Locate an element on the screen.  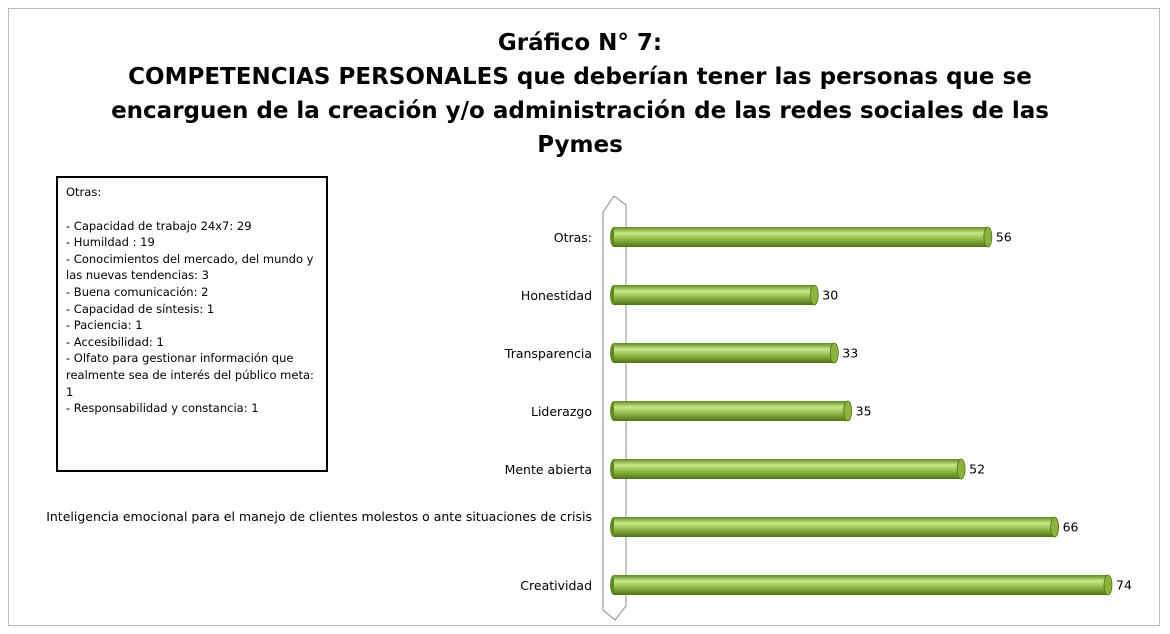
category-row: Creatividad is located at coordinates (297, 585).